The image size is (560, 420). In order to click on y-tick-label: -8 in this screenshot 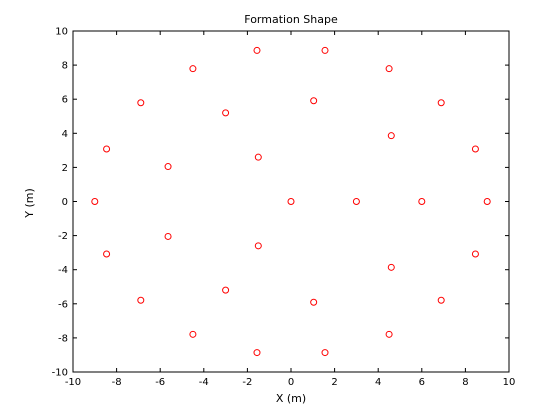, I will do `click(63, 338)`.